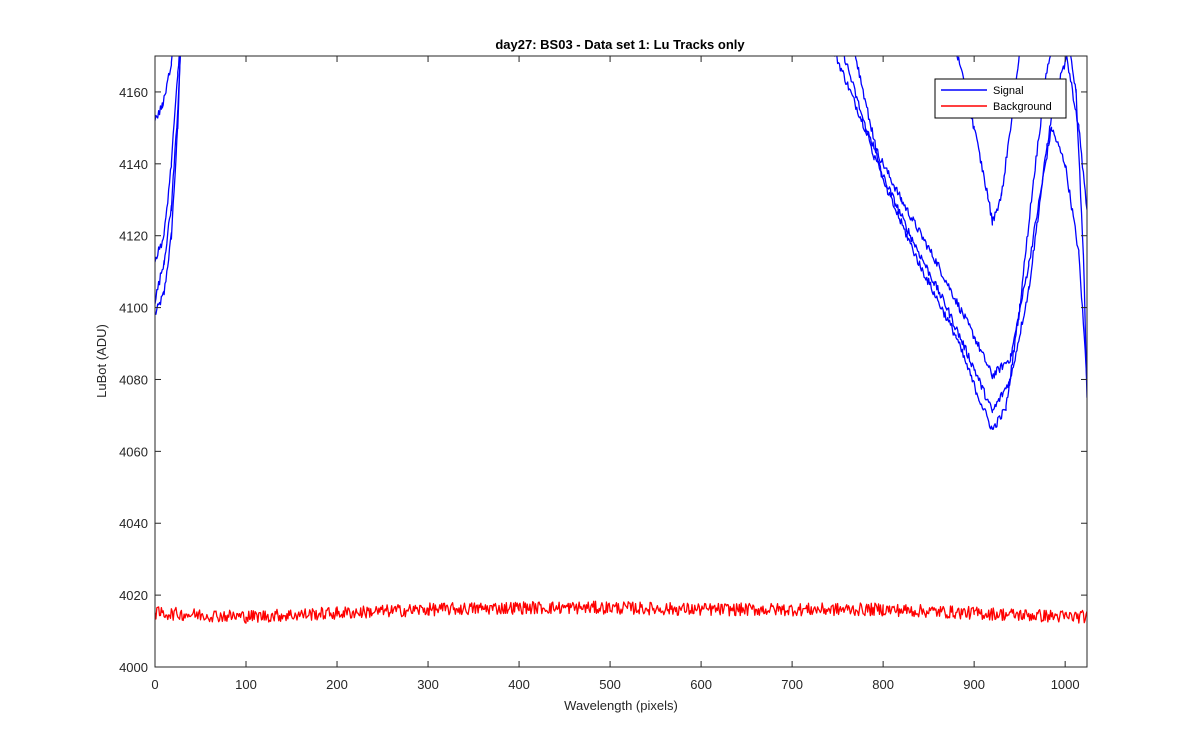 The height and width of the screenshot is (755, 1200). I want to click on x-axis-label: Wavelength (pixels), so click(621, 705).